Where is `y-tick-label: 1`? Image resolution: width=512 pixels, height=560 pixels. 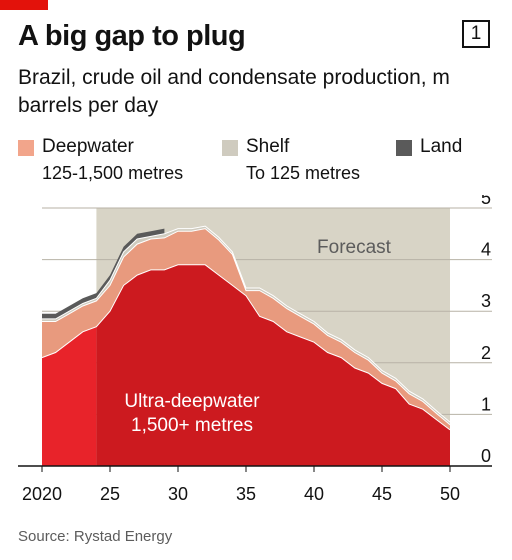
y-tick-label: 1 is located at coordinates (486, 404).